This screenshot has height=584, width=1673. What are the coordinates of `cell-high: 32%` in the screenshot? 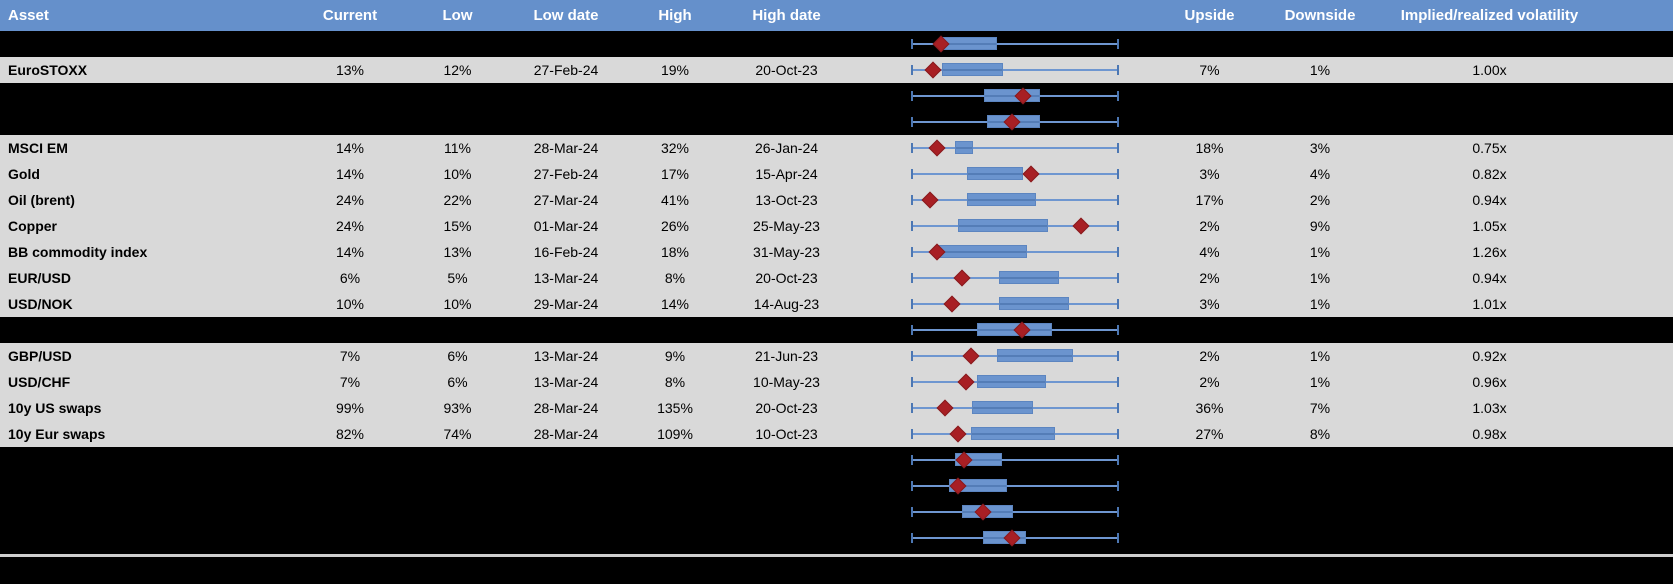 It's located at (675, 148).